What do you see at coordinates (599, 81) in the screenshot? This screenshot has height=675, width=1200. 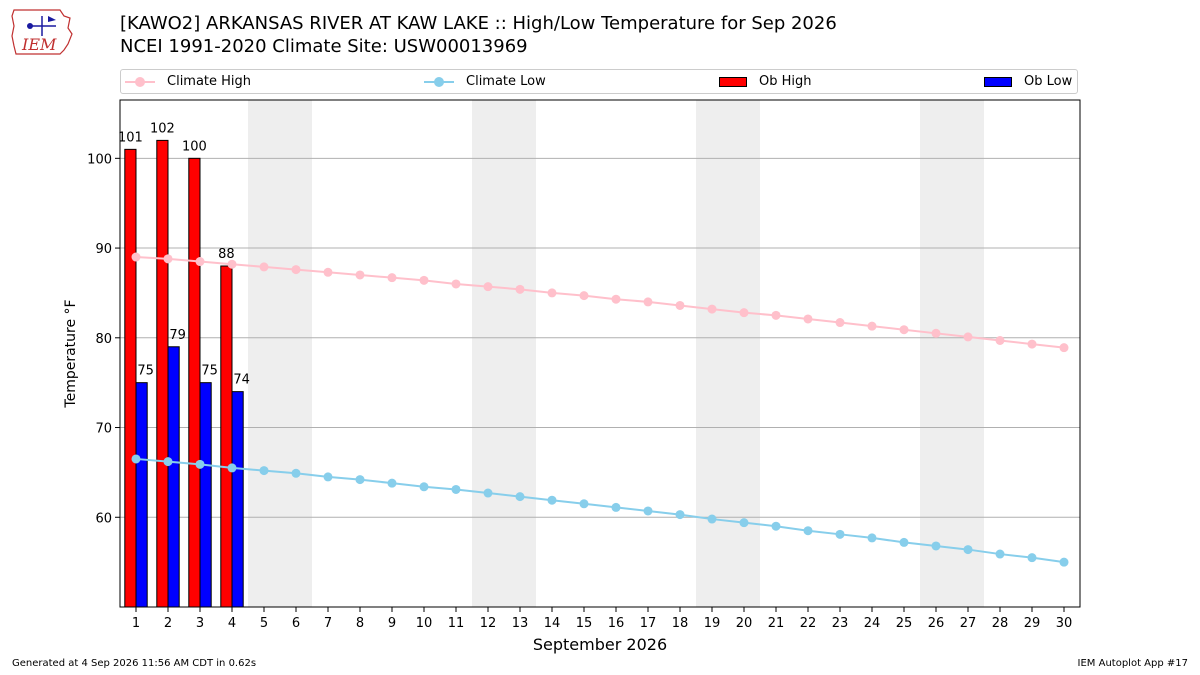 I see `legend: Climate High Climate Low Ob High Ob Low` at bounding box center [599, 81].